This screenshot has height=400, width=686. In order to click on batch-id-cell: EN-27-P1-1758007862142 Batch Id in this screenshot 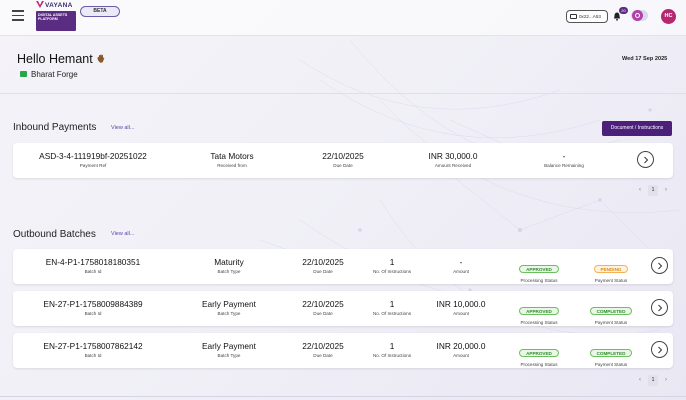, I will do `click(93, 349)`.